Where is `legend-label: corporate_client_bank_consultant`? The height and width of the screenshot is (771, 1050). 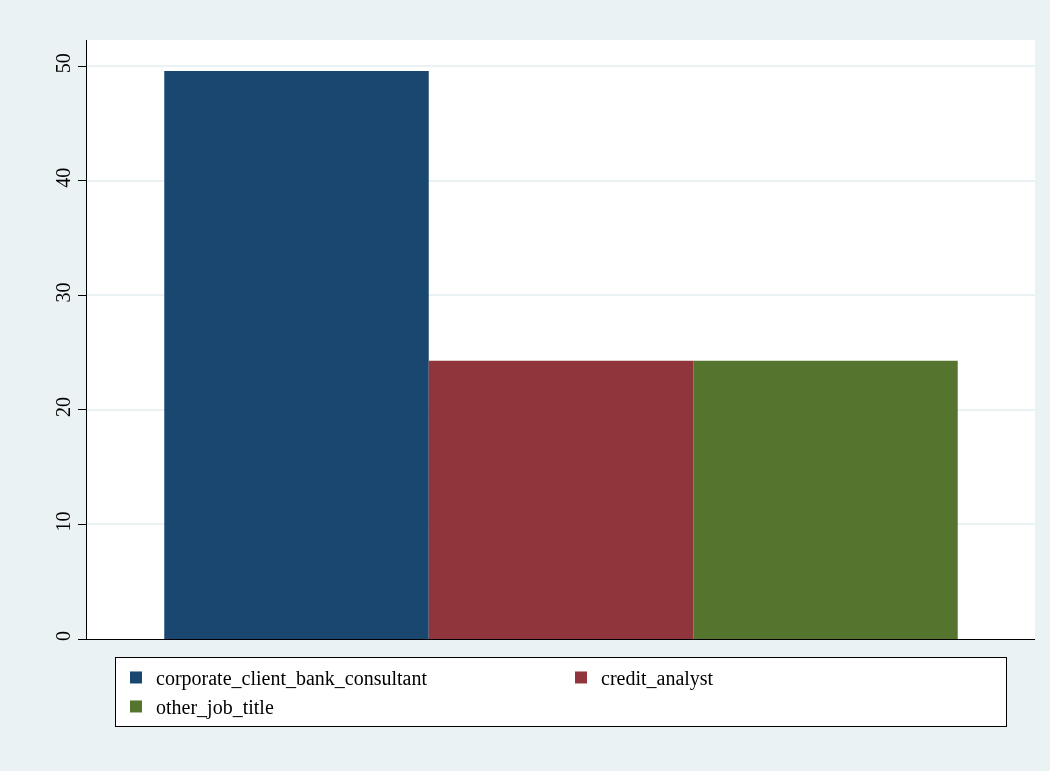
legend-label: corporate_client_bank_consultant is located at coordinates (292, 679).